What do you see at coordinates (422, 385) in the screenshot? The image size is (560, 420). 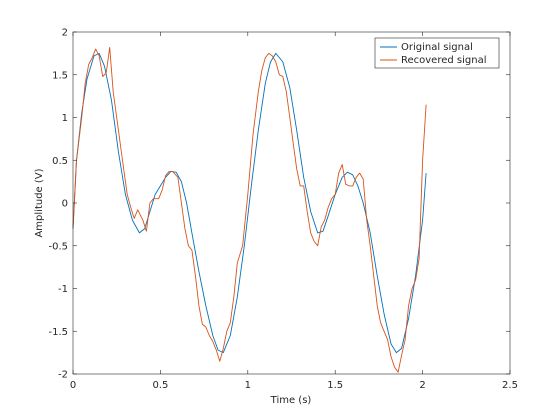 I see `x-tick-label: 2` at bounding box center [422, 385].